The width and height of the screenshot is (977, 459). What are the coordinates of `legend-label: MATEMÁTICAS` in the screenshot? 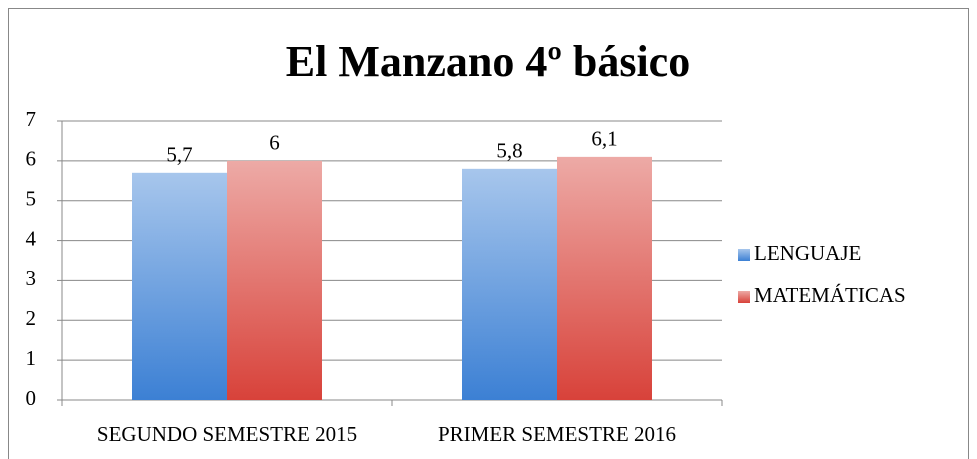 It's located at (830, 295).